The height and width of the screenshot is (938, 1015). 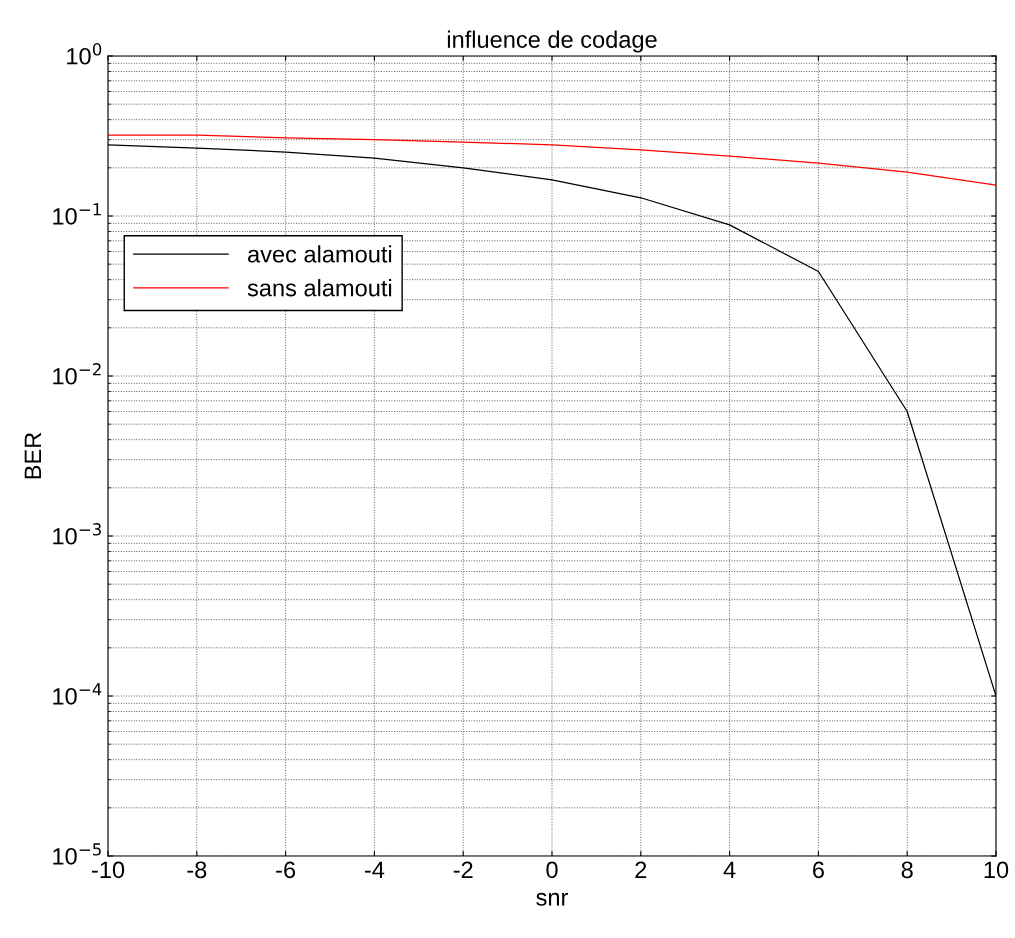 What do you see at coordinates (552, 899) in the screenshot?
I see `x-axis-title: snr` at bounding box center [552, 899].